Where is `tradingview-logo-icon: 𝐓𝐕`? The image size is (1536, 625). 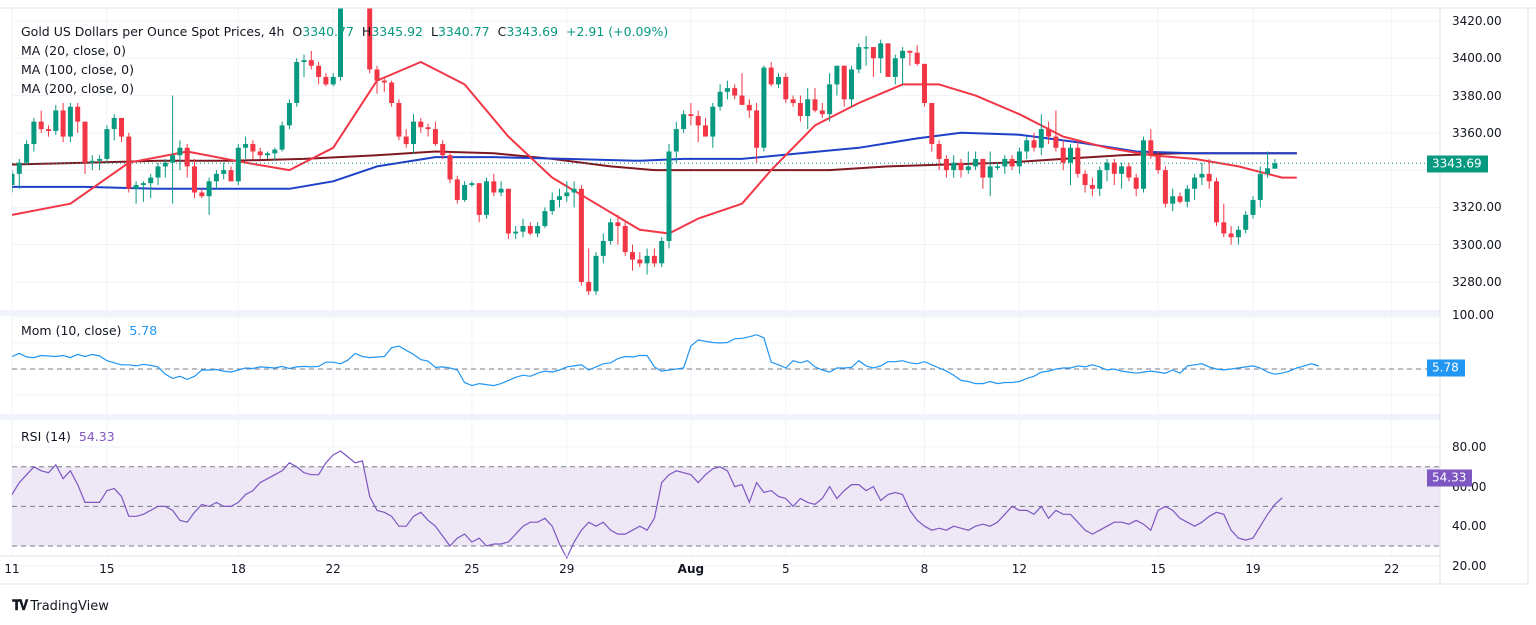
tradingview-logo-icon: 𝐓𝐕 is located at coordinates (20, 606).